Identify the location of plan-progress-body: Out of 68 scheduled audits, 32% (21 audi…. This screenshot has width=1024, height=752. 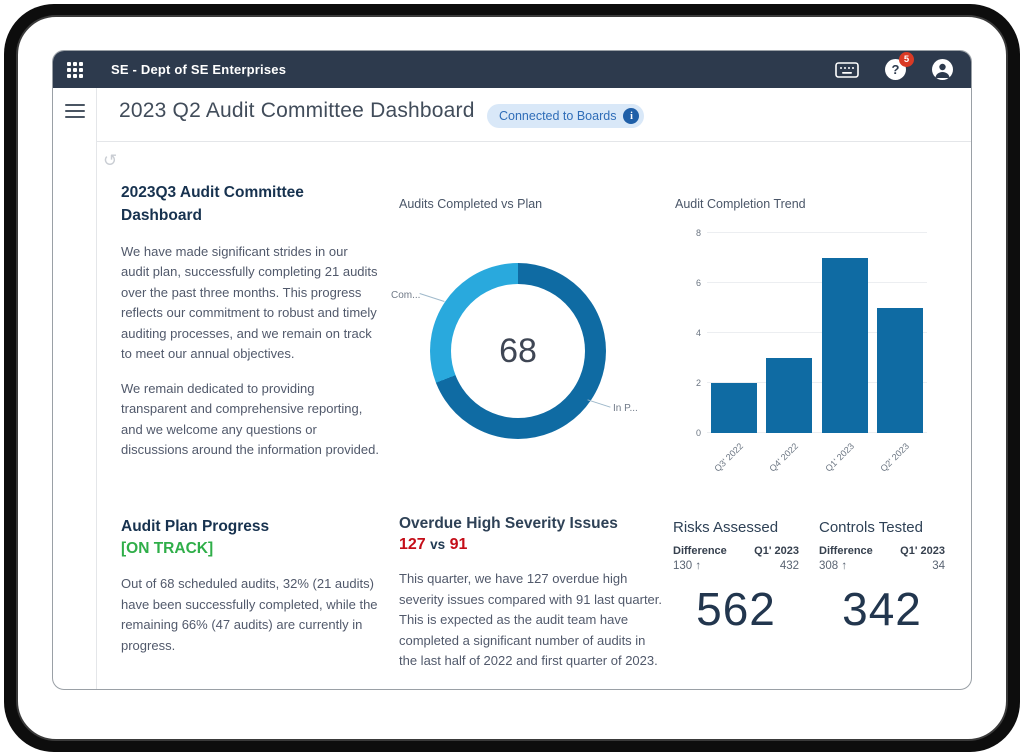
(249, 614).